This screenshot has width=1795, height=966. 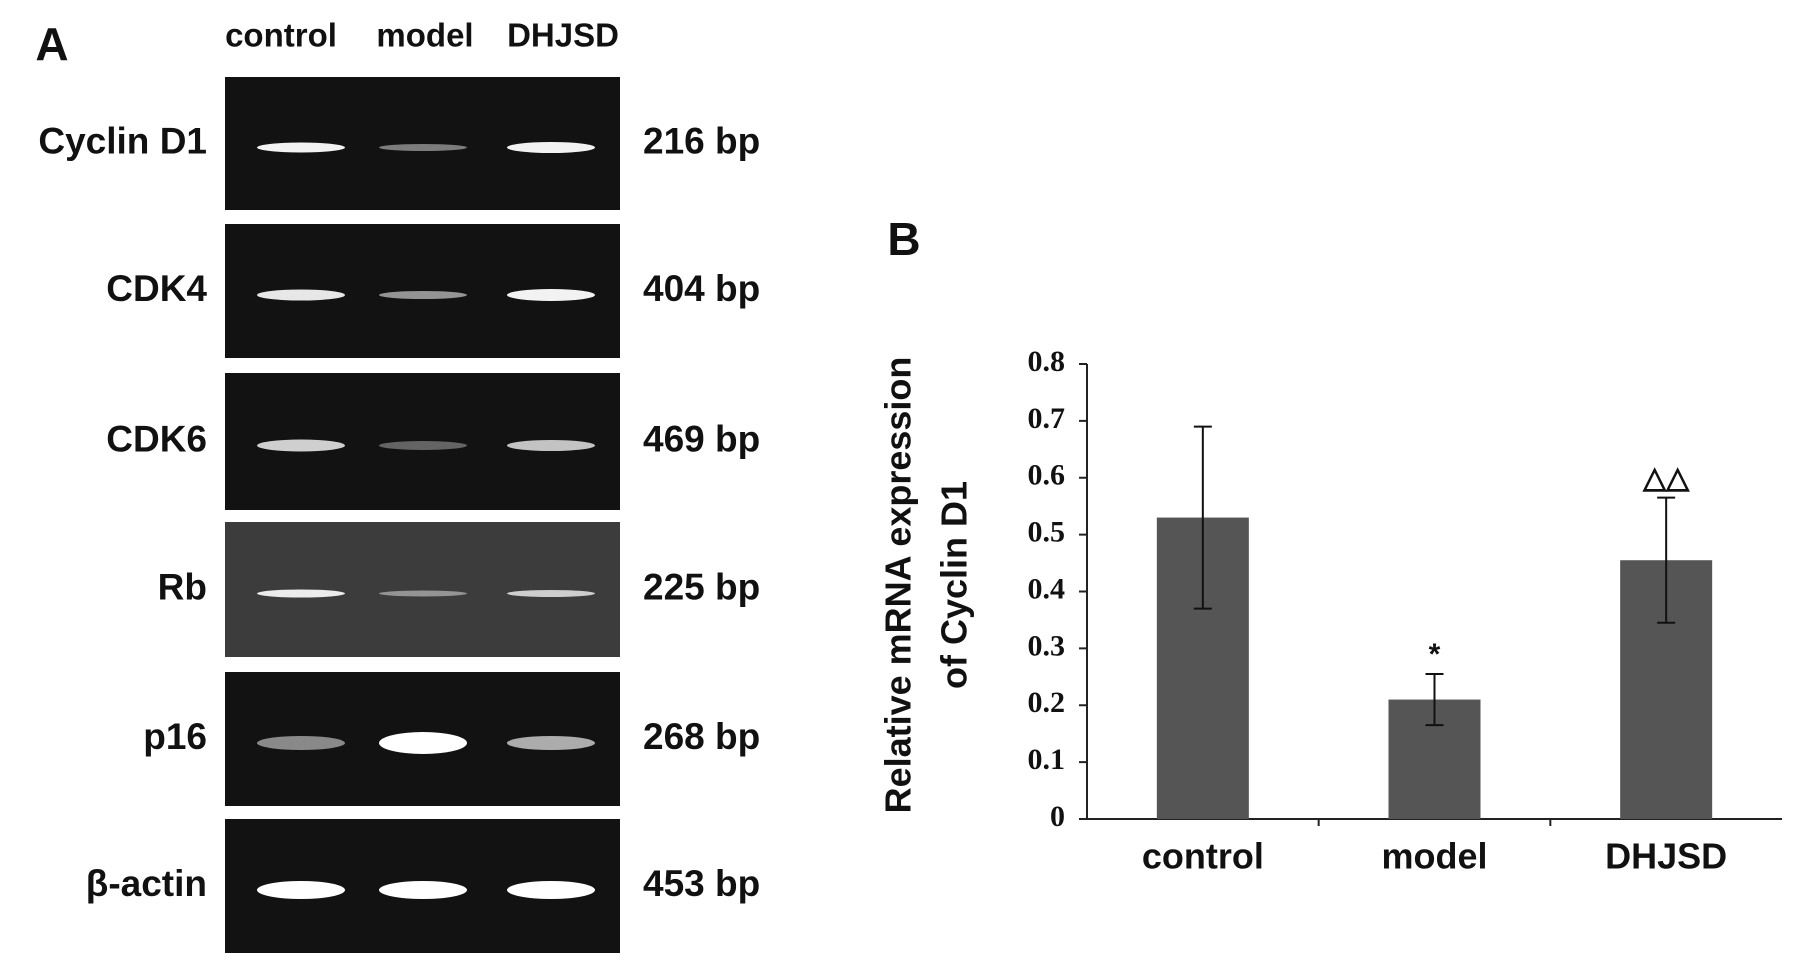 I want to click on y-tick-label: 0.2, so click(x=1047, y=702).